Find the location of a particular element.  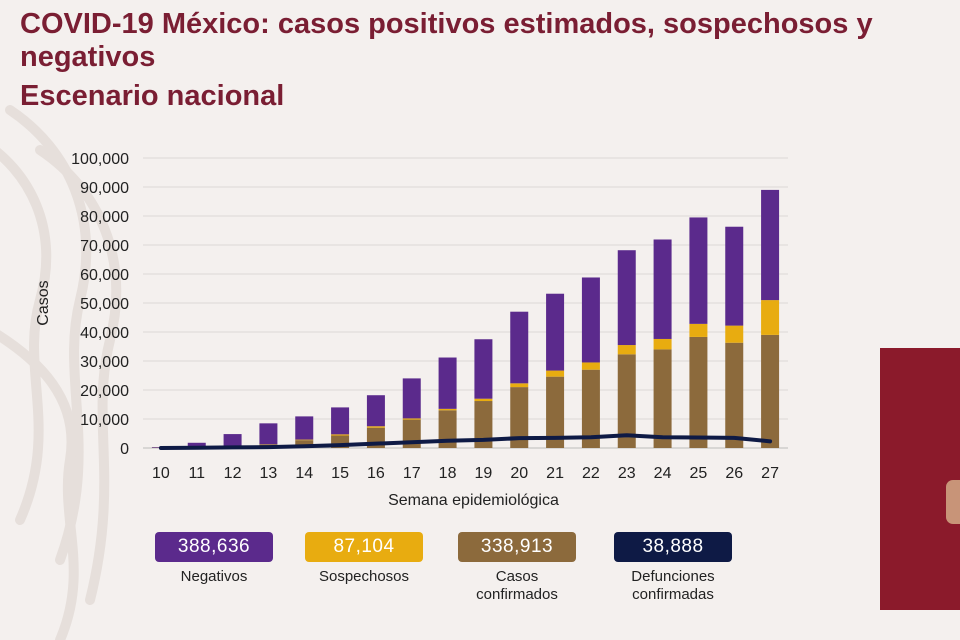

stat-value: 38,888 is located at coordinates (673, 547).